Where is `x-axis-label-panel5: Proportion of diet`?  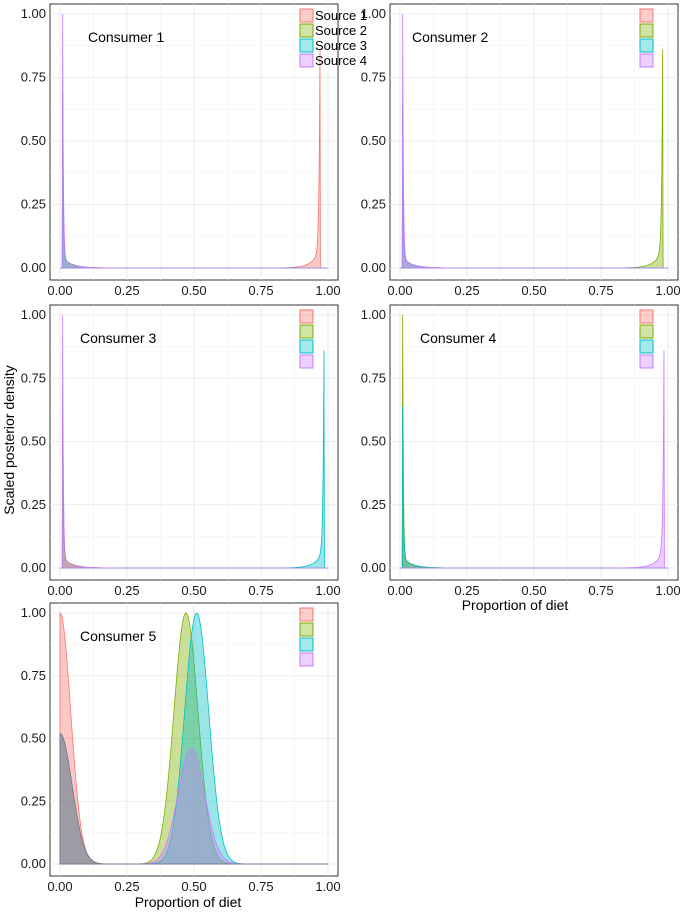 x-axis-label-panel5: Proportion of diet is located at coordinates (188, 902).